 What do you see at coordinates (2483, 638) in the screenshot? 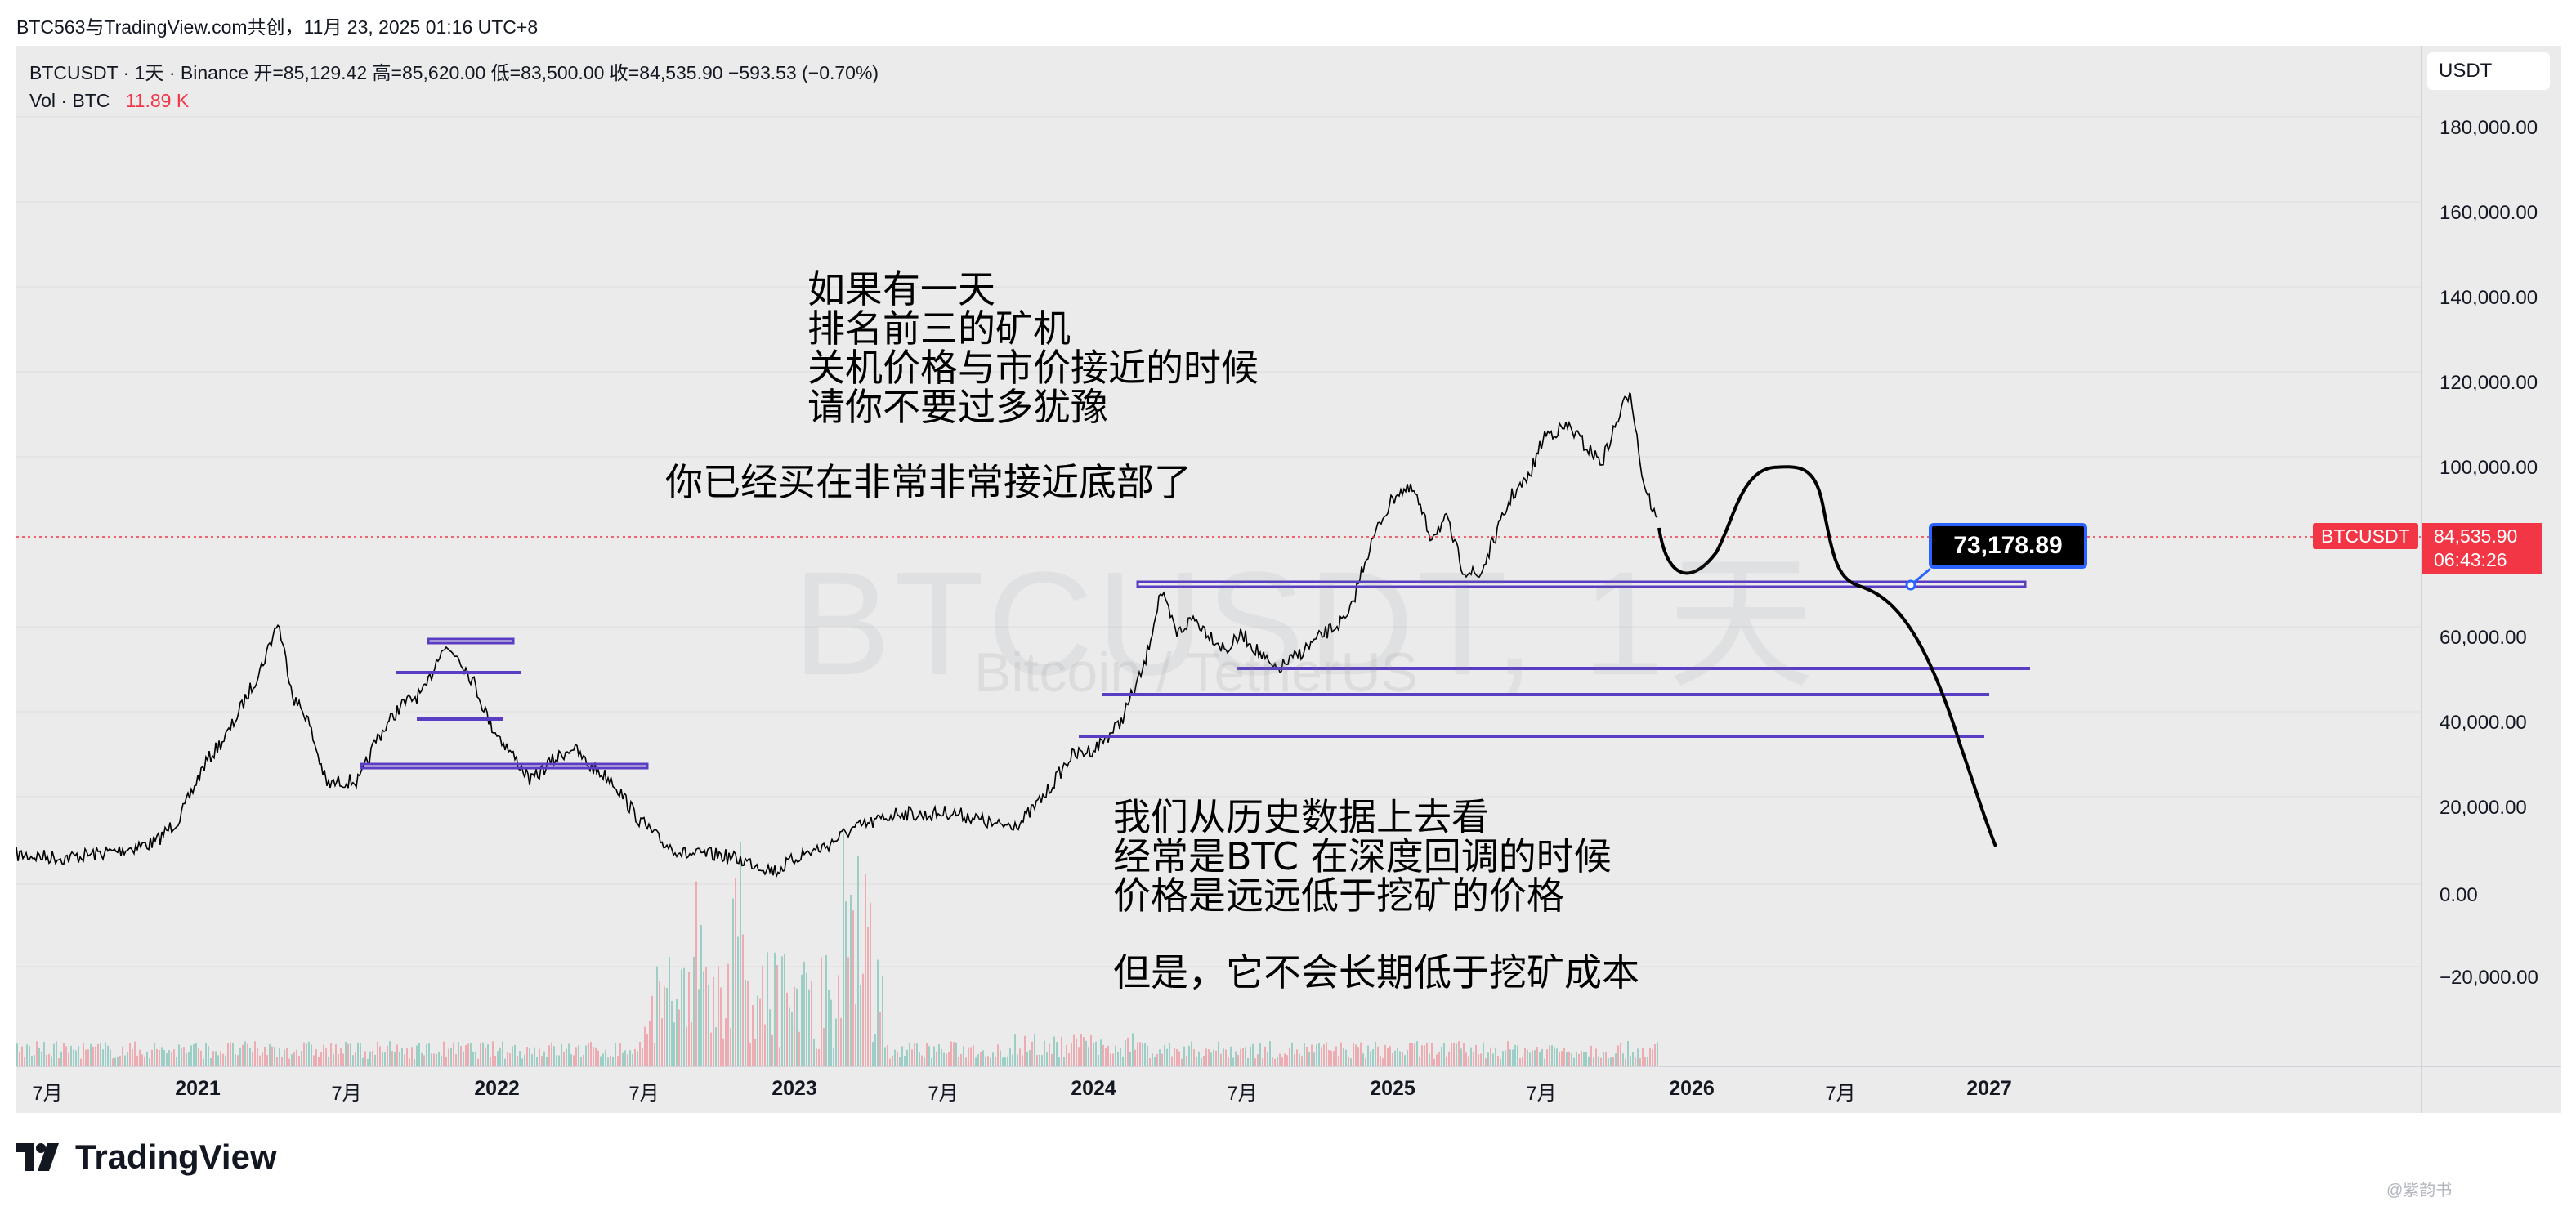
I see `price-scale-label: 60,000.00` at bounding box center [2483, 638].